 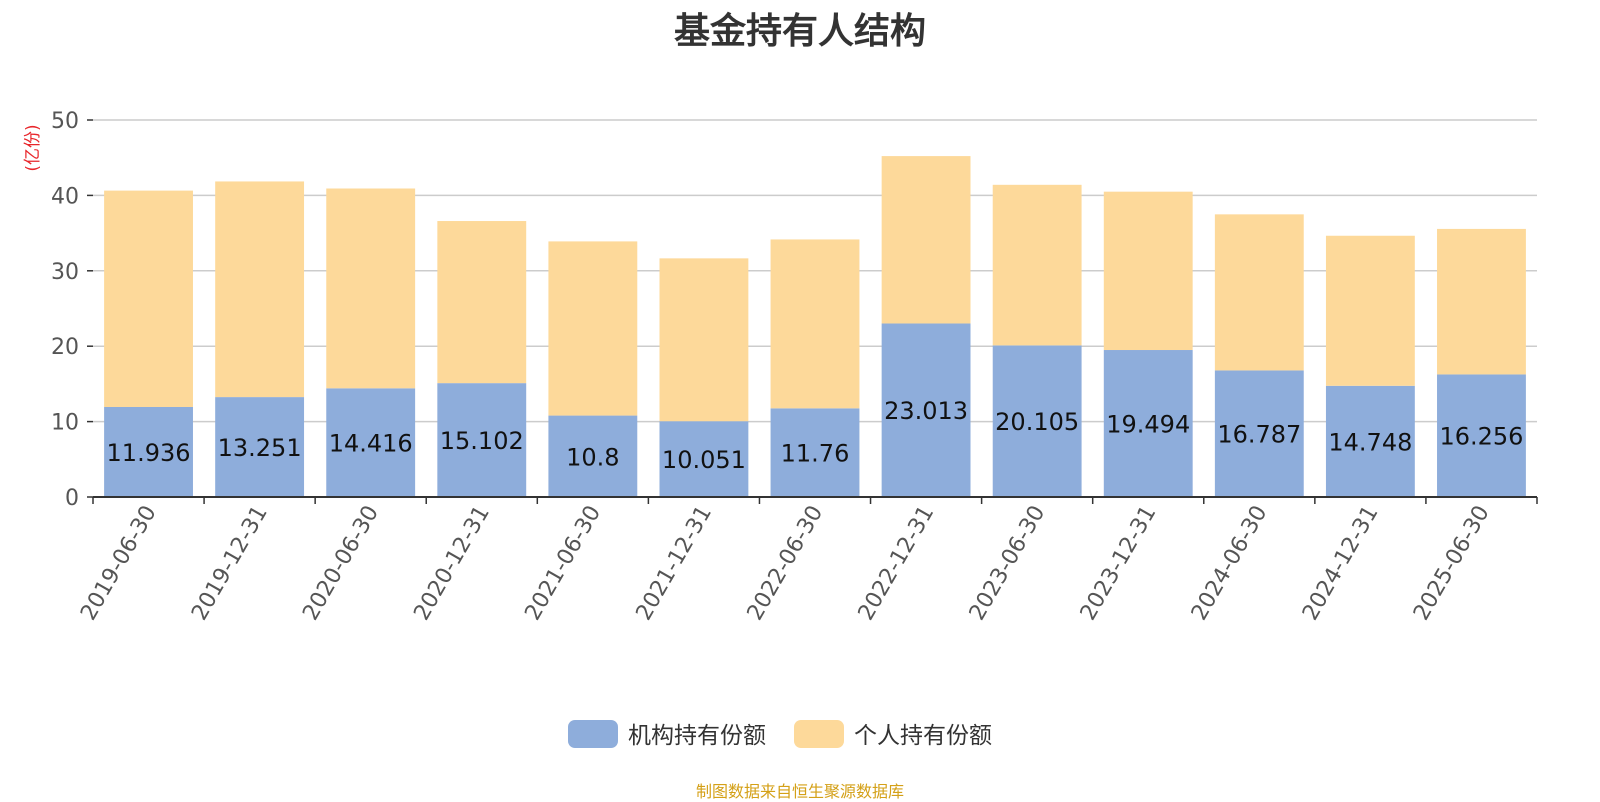 I want to click on data-label: 16.256, so click(x=1481, y=437).